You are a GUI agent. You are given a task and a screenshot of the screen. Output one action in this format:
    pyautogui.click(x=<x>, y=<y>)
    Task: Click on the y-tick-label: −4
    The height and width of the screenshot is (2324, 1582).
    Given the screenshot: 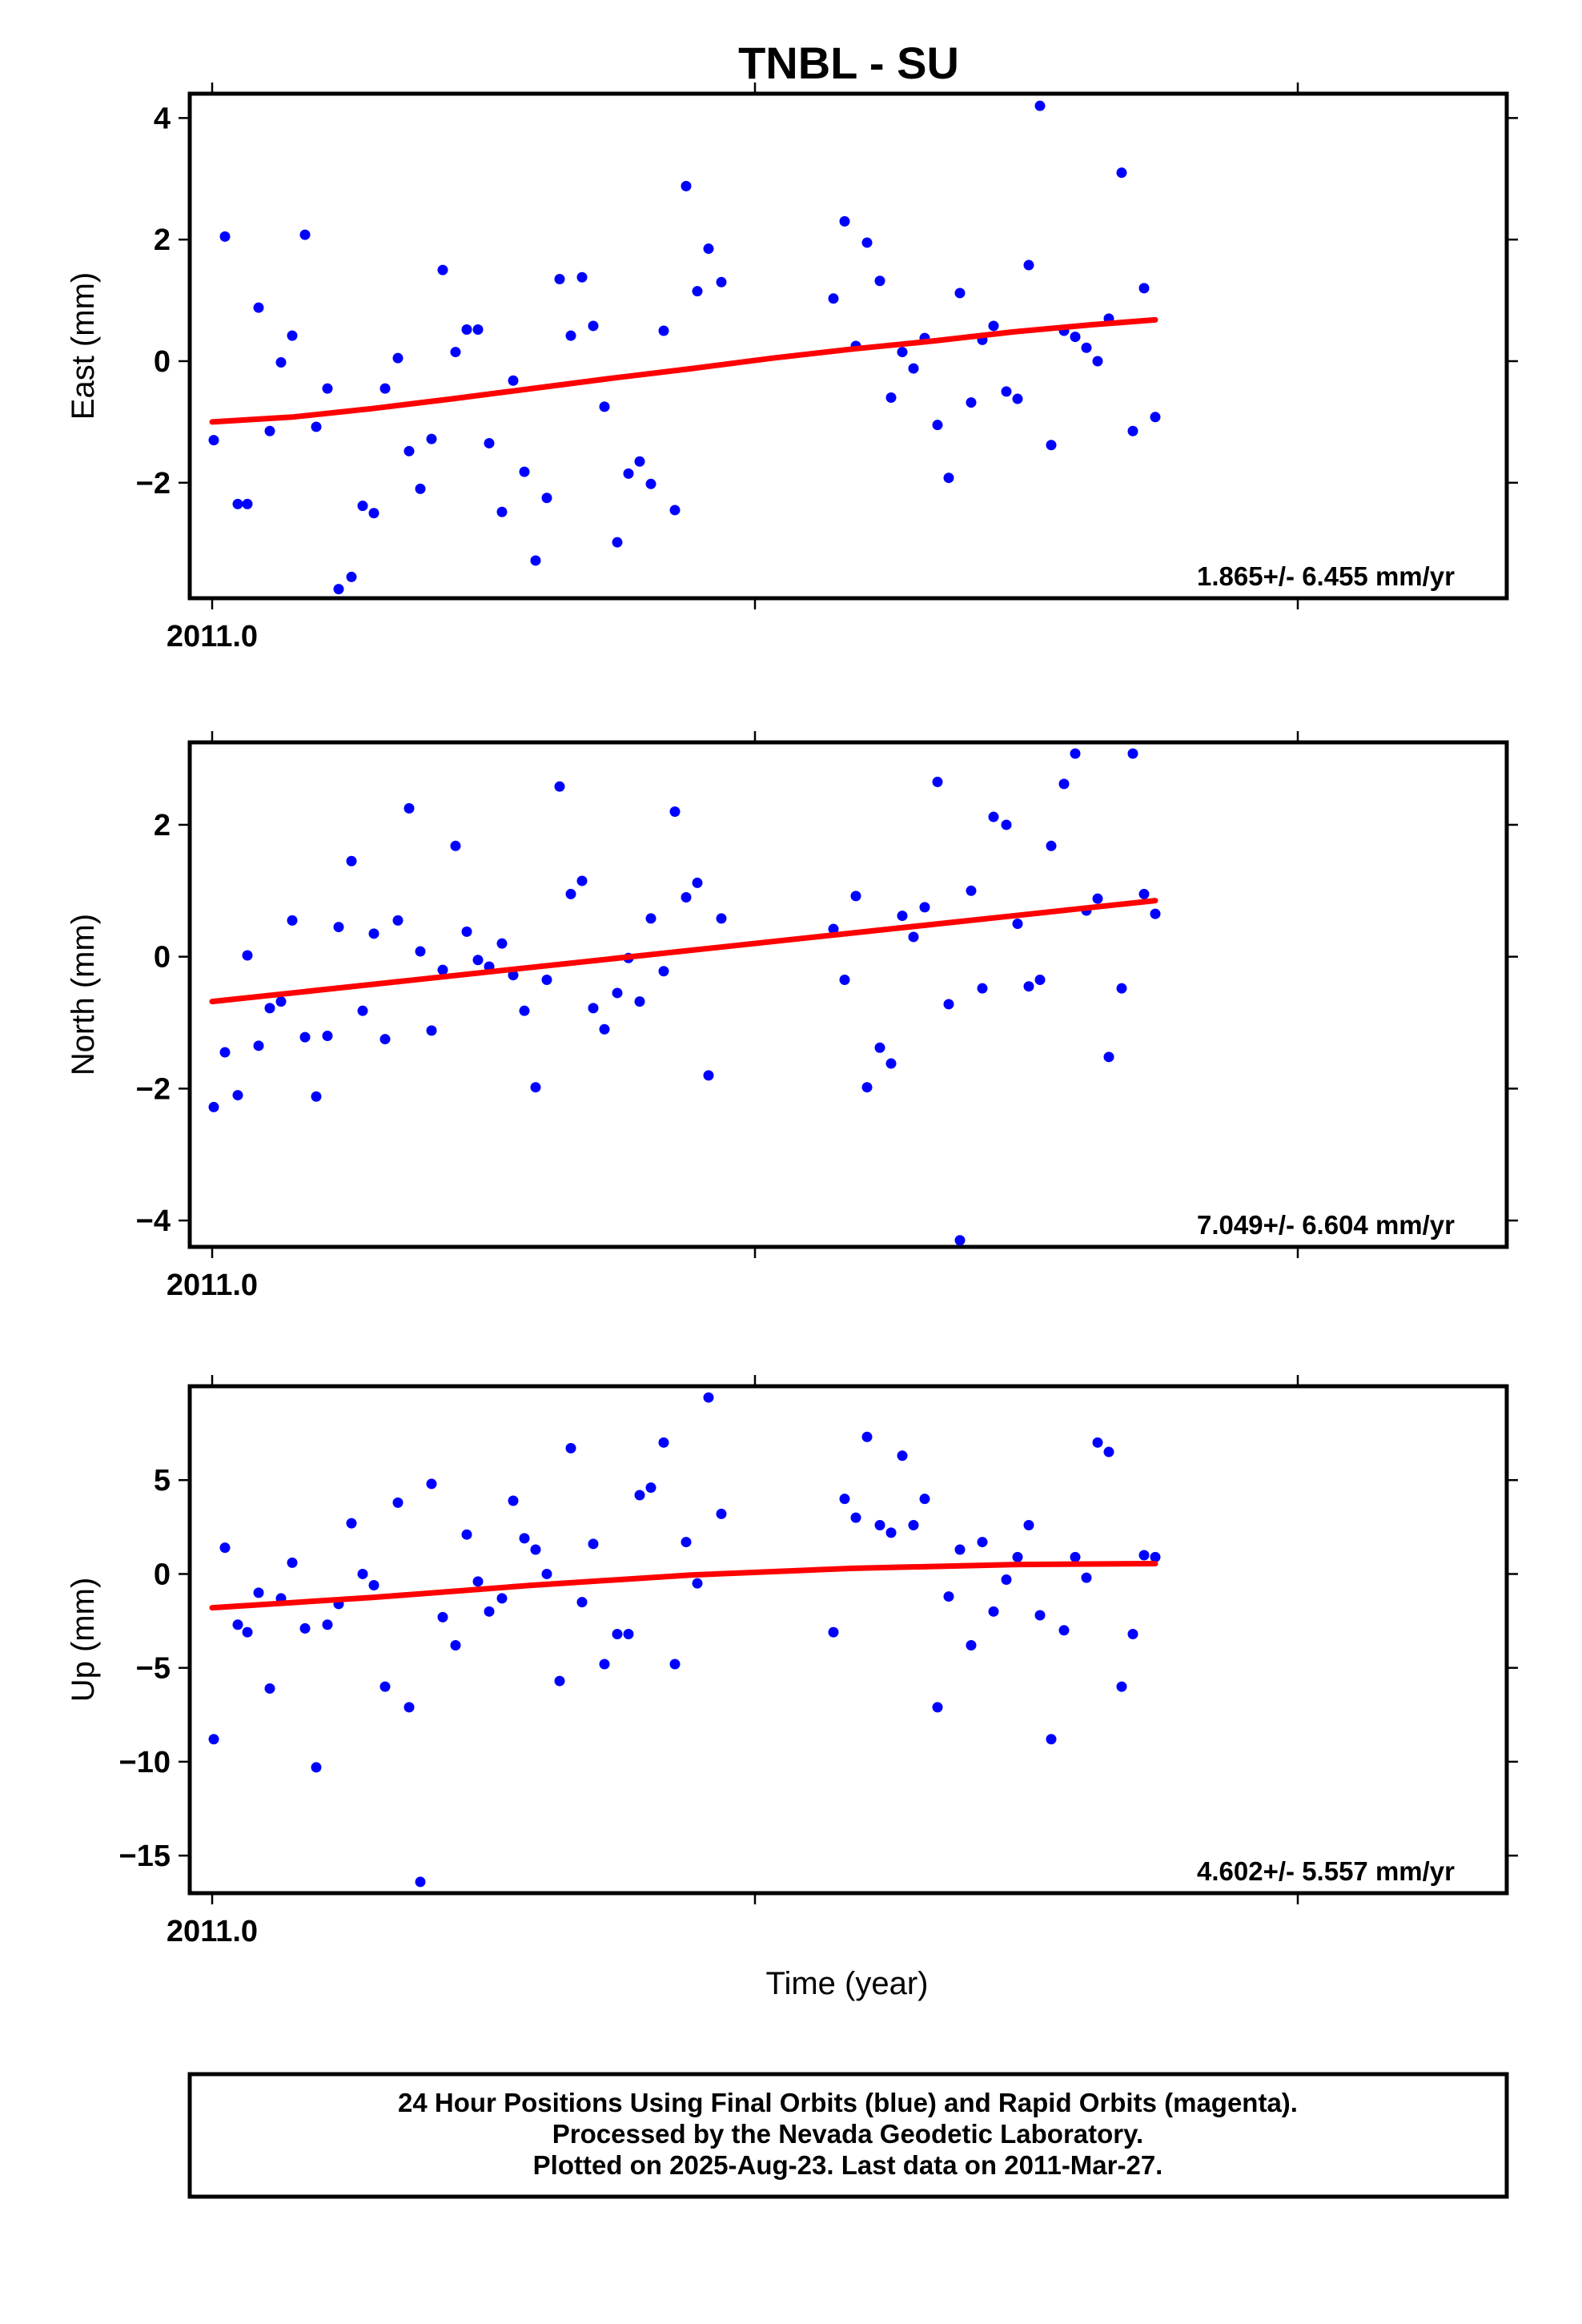 What is the action you would take?
    pyautogui.click(x=154, y=1221)
    